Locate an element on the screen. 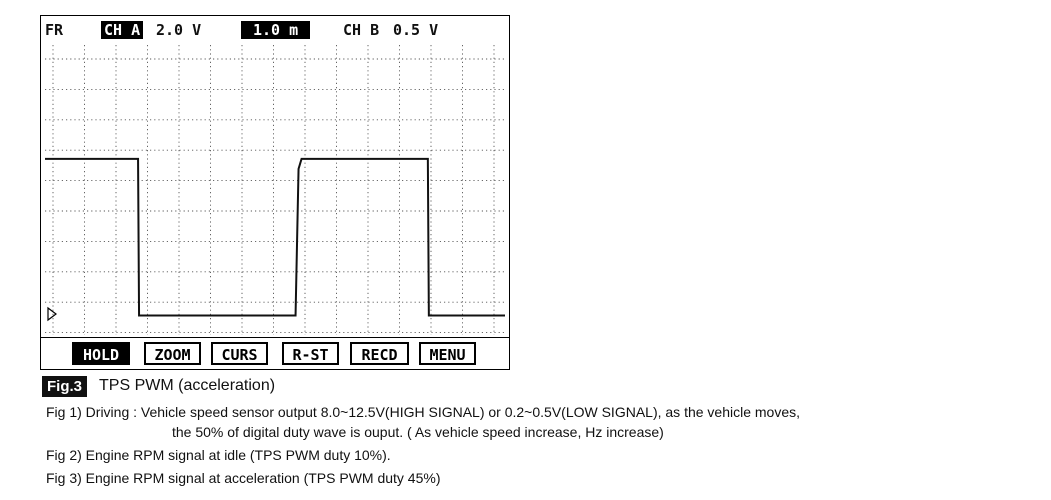 The width and height of the screenshot is (1051, 500). channel-a-label: CH A is located at coordinates (122, 30).